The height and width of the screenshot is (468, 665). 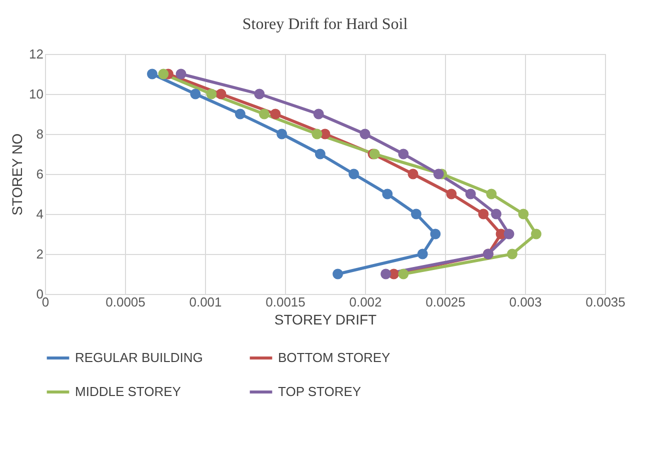 I want to click on legend-label: MIDDLE STOREY, so click(x=128, y=391).